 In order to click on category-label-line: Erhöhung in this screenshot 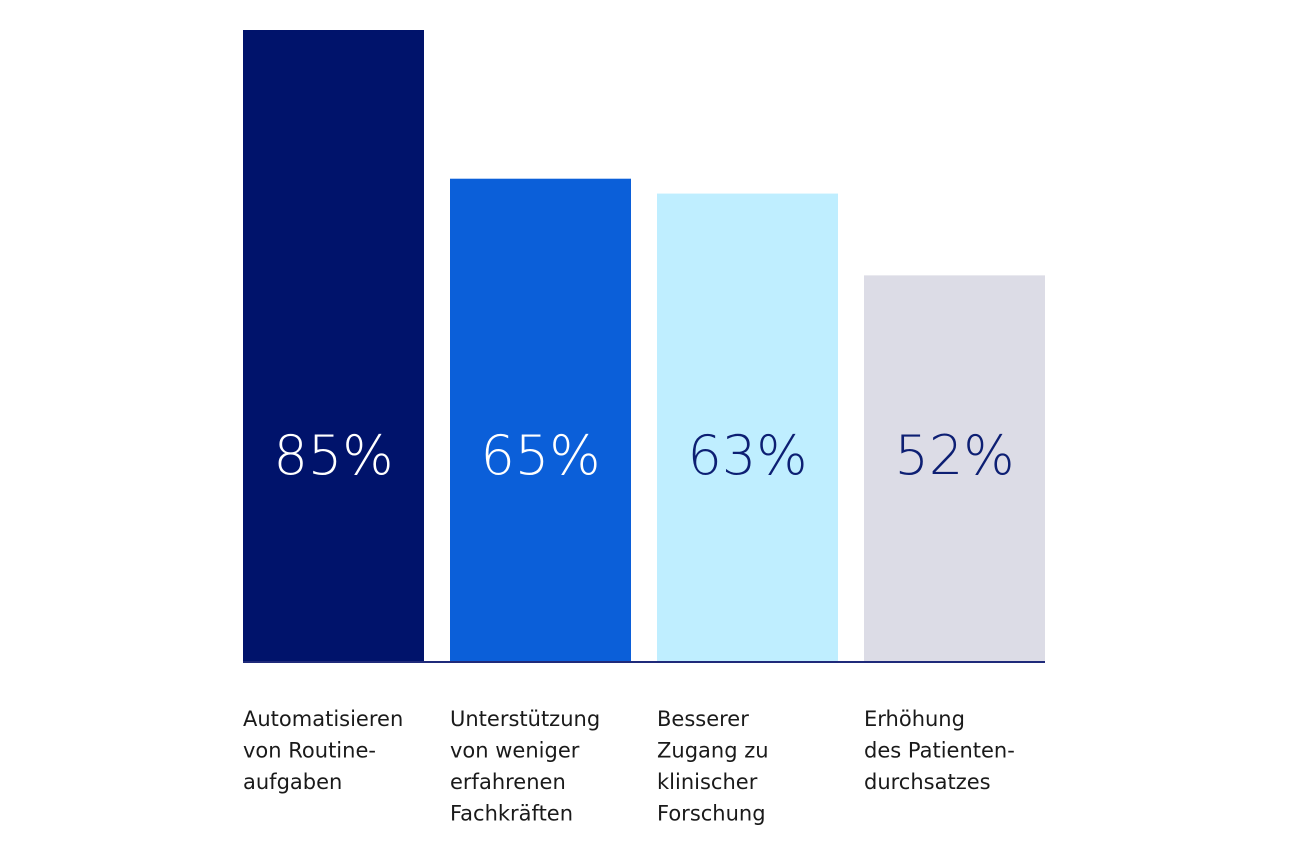, I will do `click(914, 719)`.